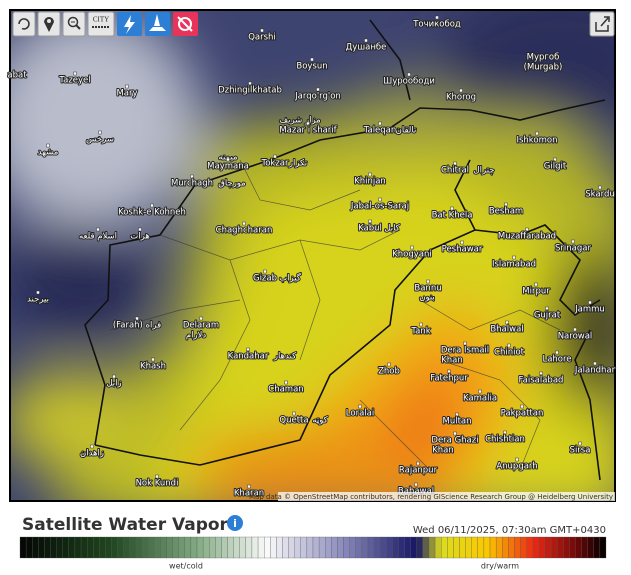  What do you see at coordinates (100, 140) in the screenshot?
I see `city-label: سرخس` at bounding box center [100, 140].